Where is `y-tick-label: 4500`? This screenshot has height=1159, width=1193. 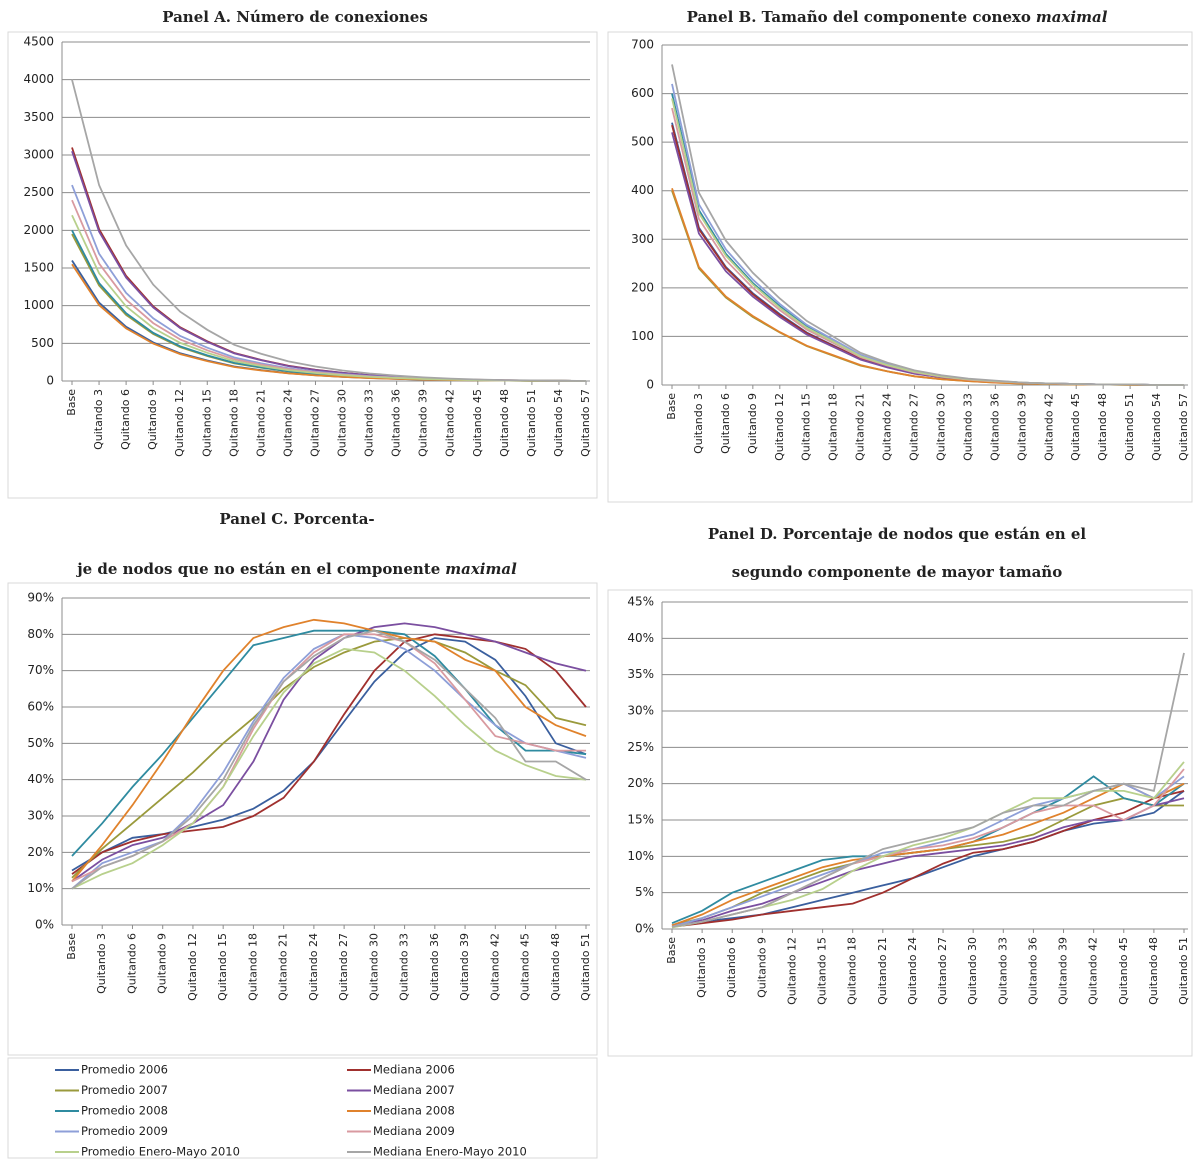
y-tick-label: 4500 is located at coordinates (38, 42).